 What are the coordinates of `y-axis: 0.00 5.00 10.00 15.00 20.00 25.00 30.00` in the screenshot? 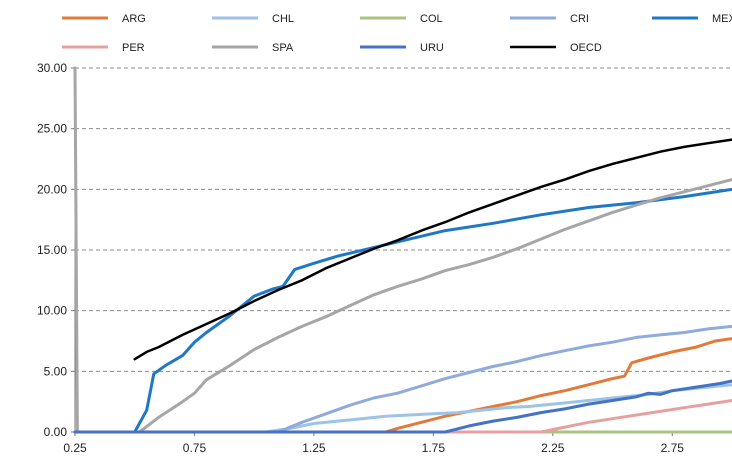 It's located at (56, 250).